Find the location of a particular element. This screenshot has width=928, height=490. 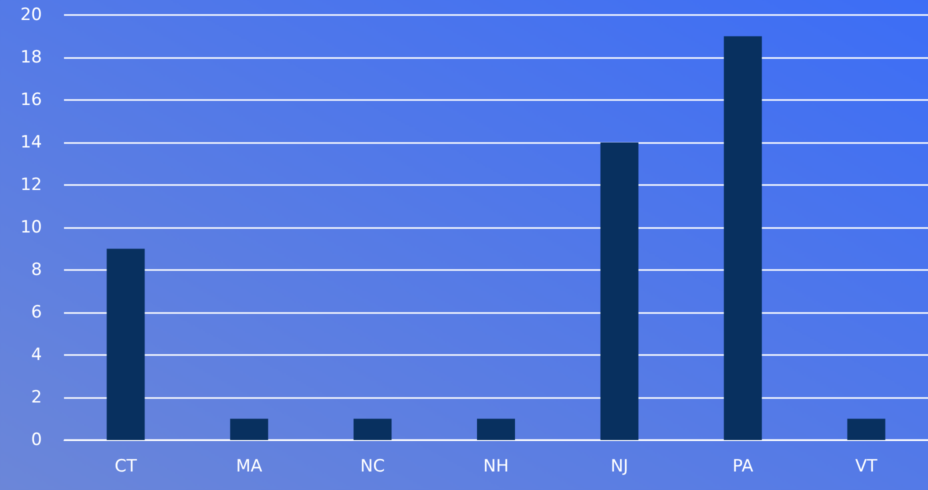

x-tick-label: NC is located at coordinates (372, 466).